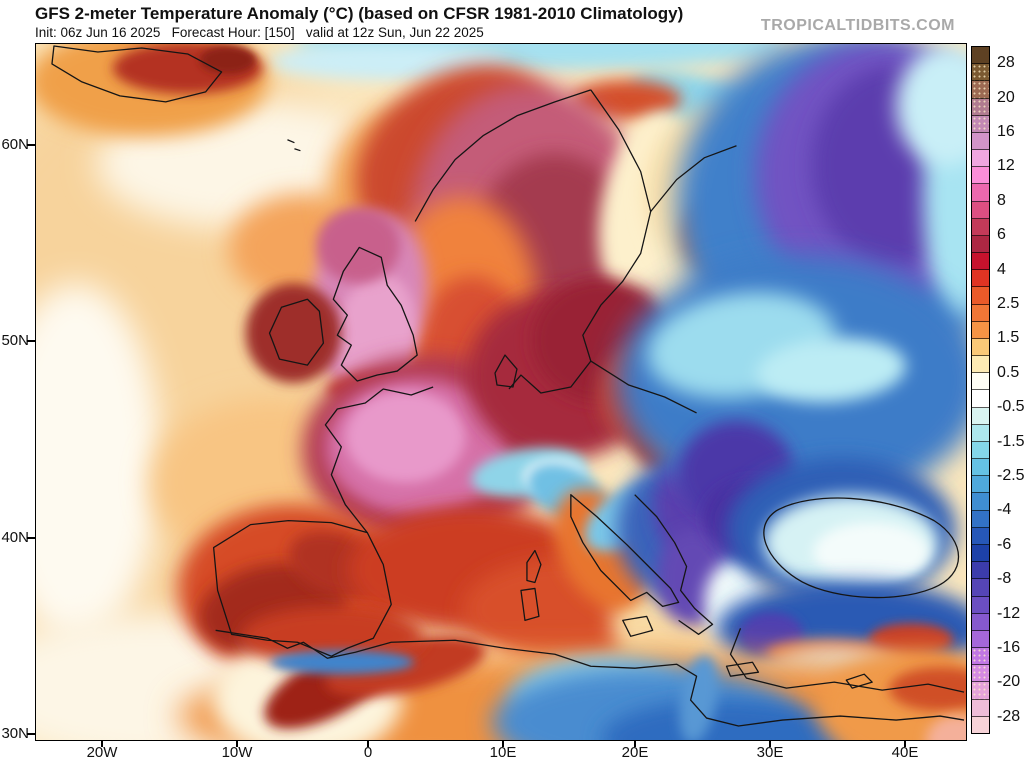 This screenshot has width=1024, height=757. I want to click on colorbar-label--28: -28, so click(1009, 716).